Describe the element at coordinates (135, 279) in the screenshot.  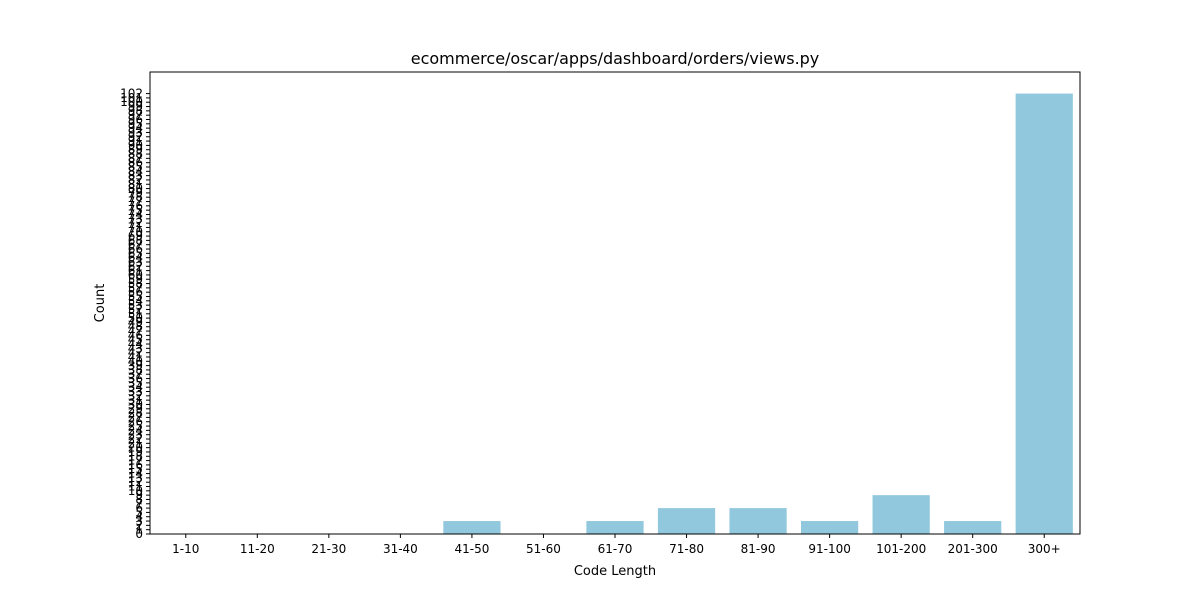
I see `y-tick-label: 59` at that location.